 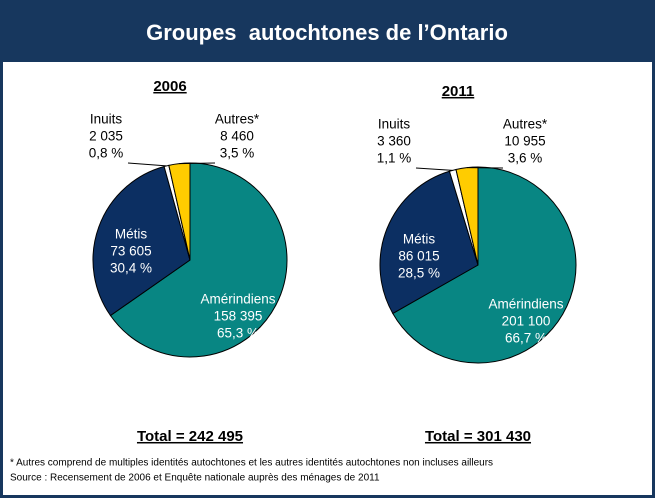 I want to click on leader-line, so click(x=197, y=163).